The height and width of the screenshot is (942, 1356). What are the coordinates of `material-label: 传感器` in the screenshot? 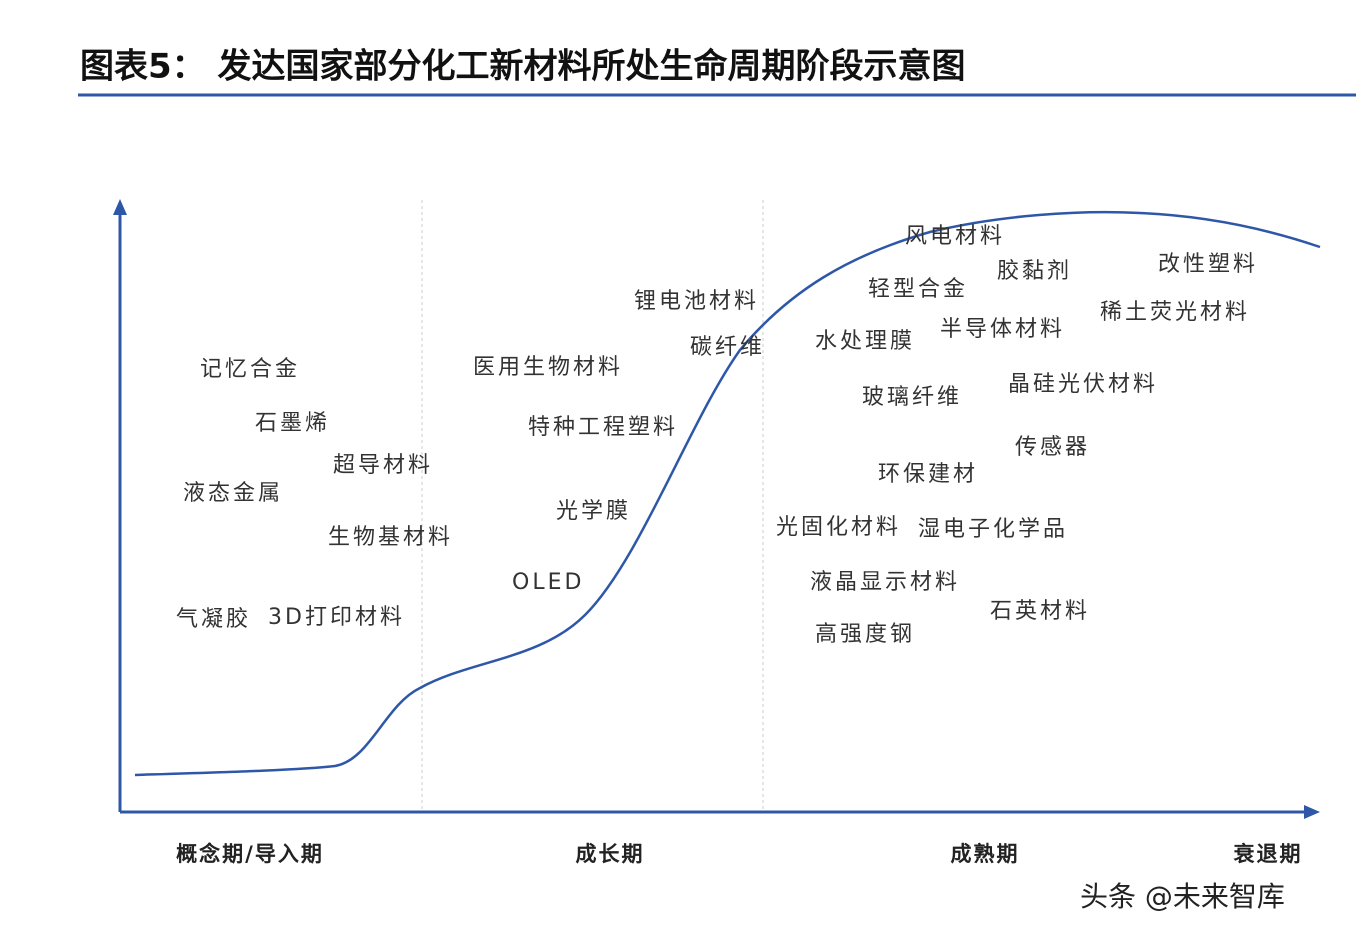 It's located at (1052, 447).